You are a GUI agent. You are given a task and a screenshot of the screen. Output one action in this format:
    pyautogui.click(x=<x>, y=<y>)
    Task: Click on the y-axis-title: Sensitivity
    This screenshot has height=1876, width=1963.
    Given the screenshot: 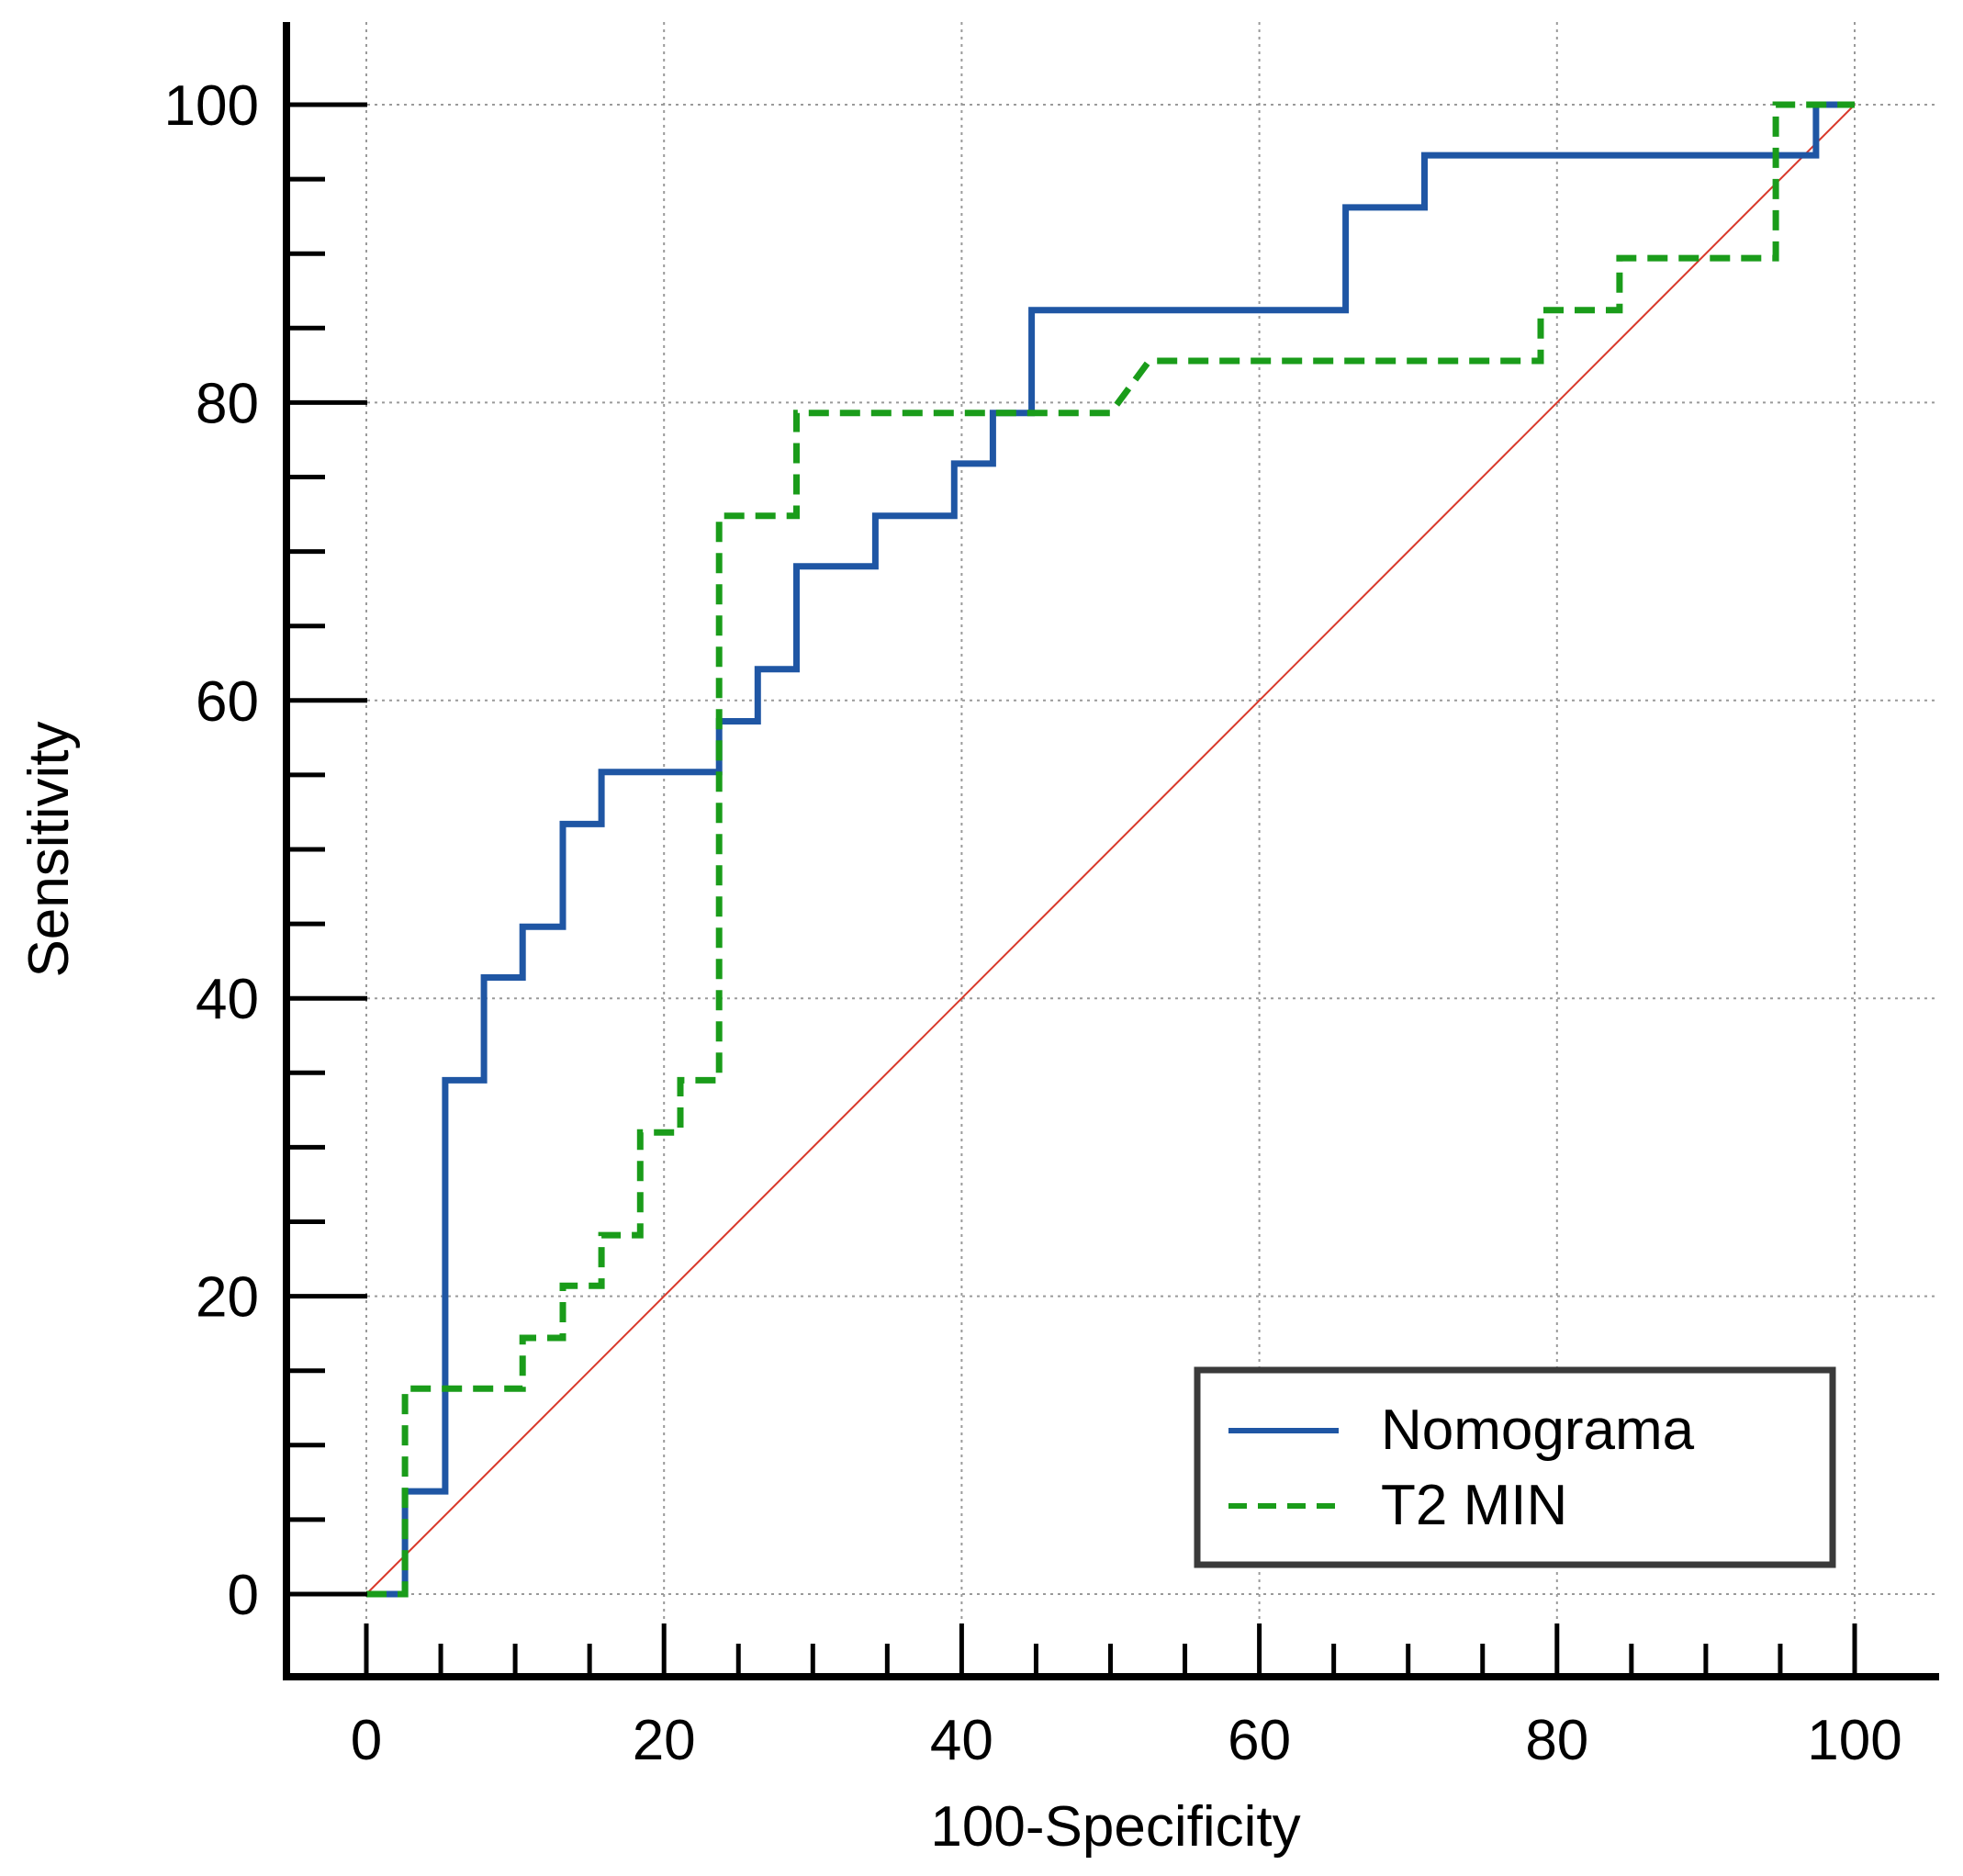 What is the action you would take?
    pyautogui.click(x=49, y=849)
    